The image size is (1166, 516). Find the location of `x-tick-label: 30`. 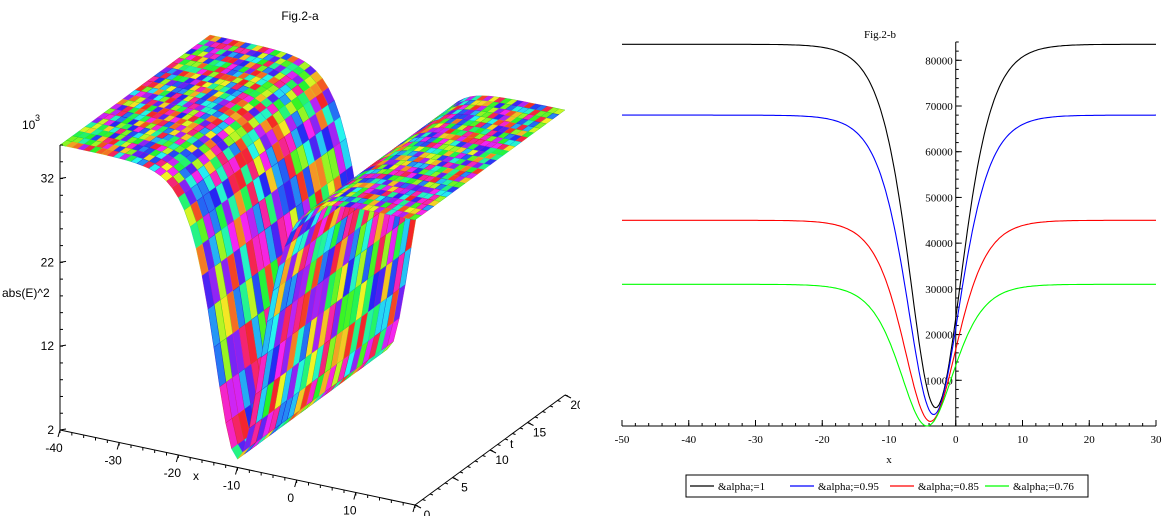

x-tick-label: 30 is located at coordinates (1157, 440).